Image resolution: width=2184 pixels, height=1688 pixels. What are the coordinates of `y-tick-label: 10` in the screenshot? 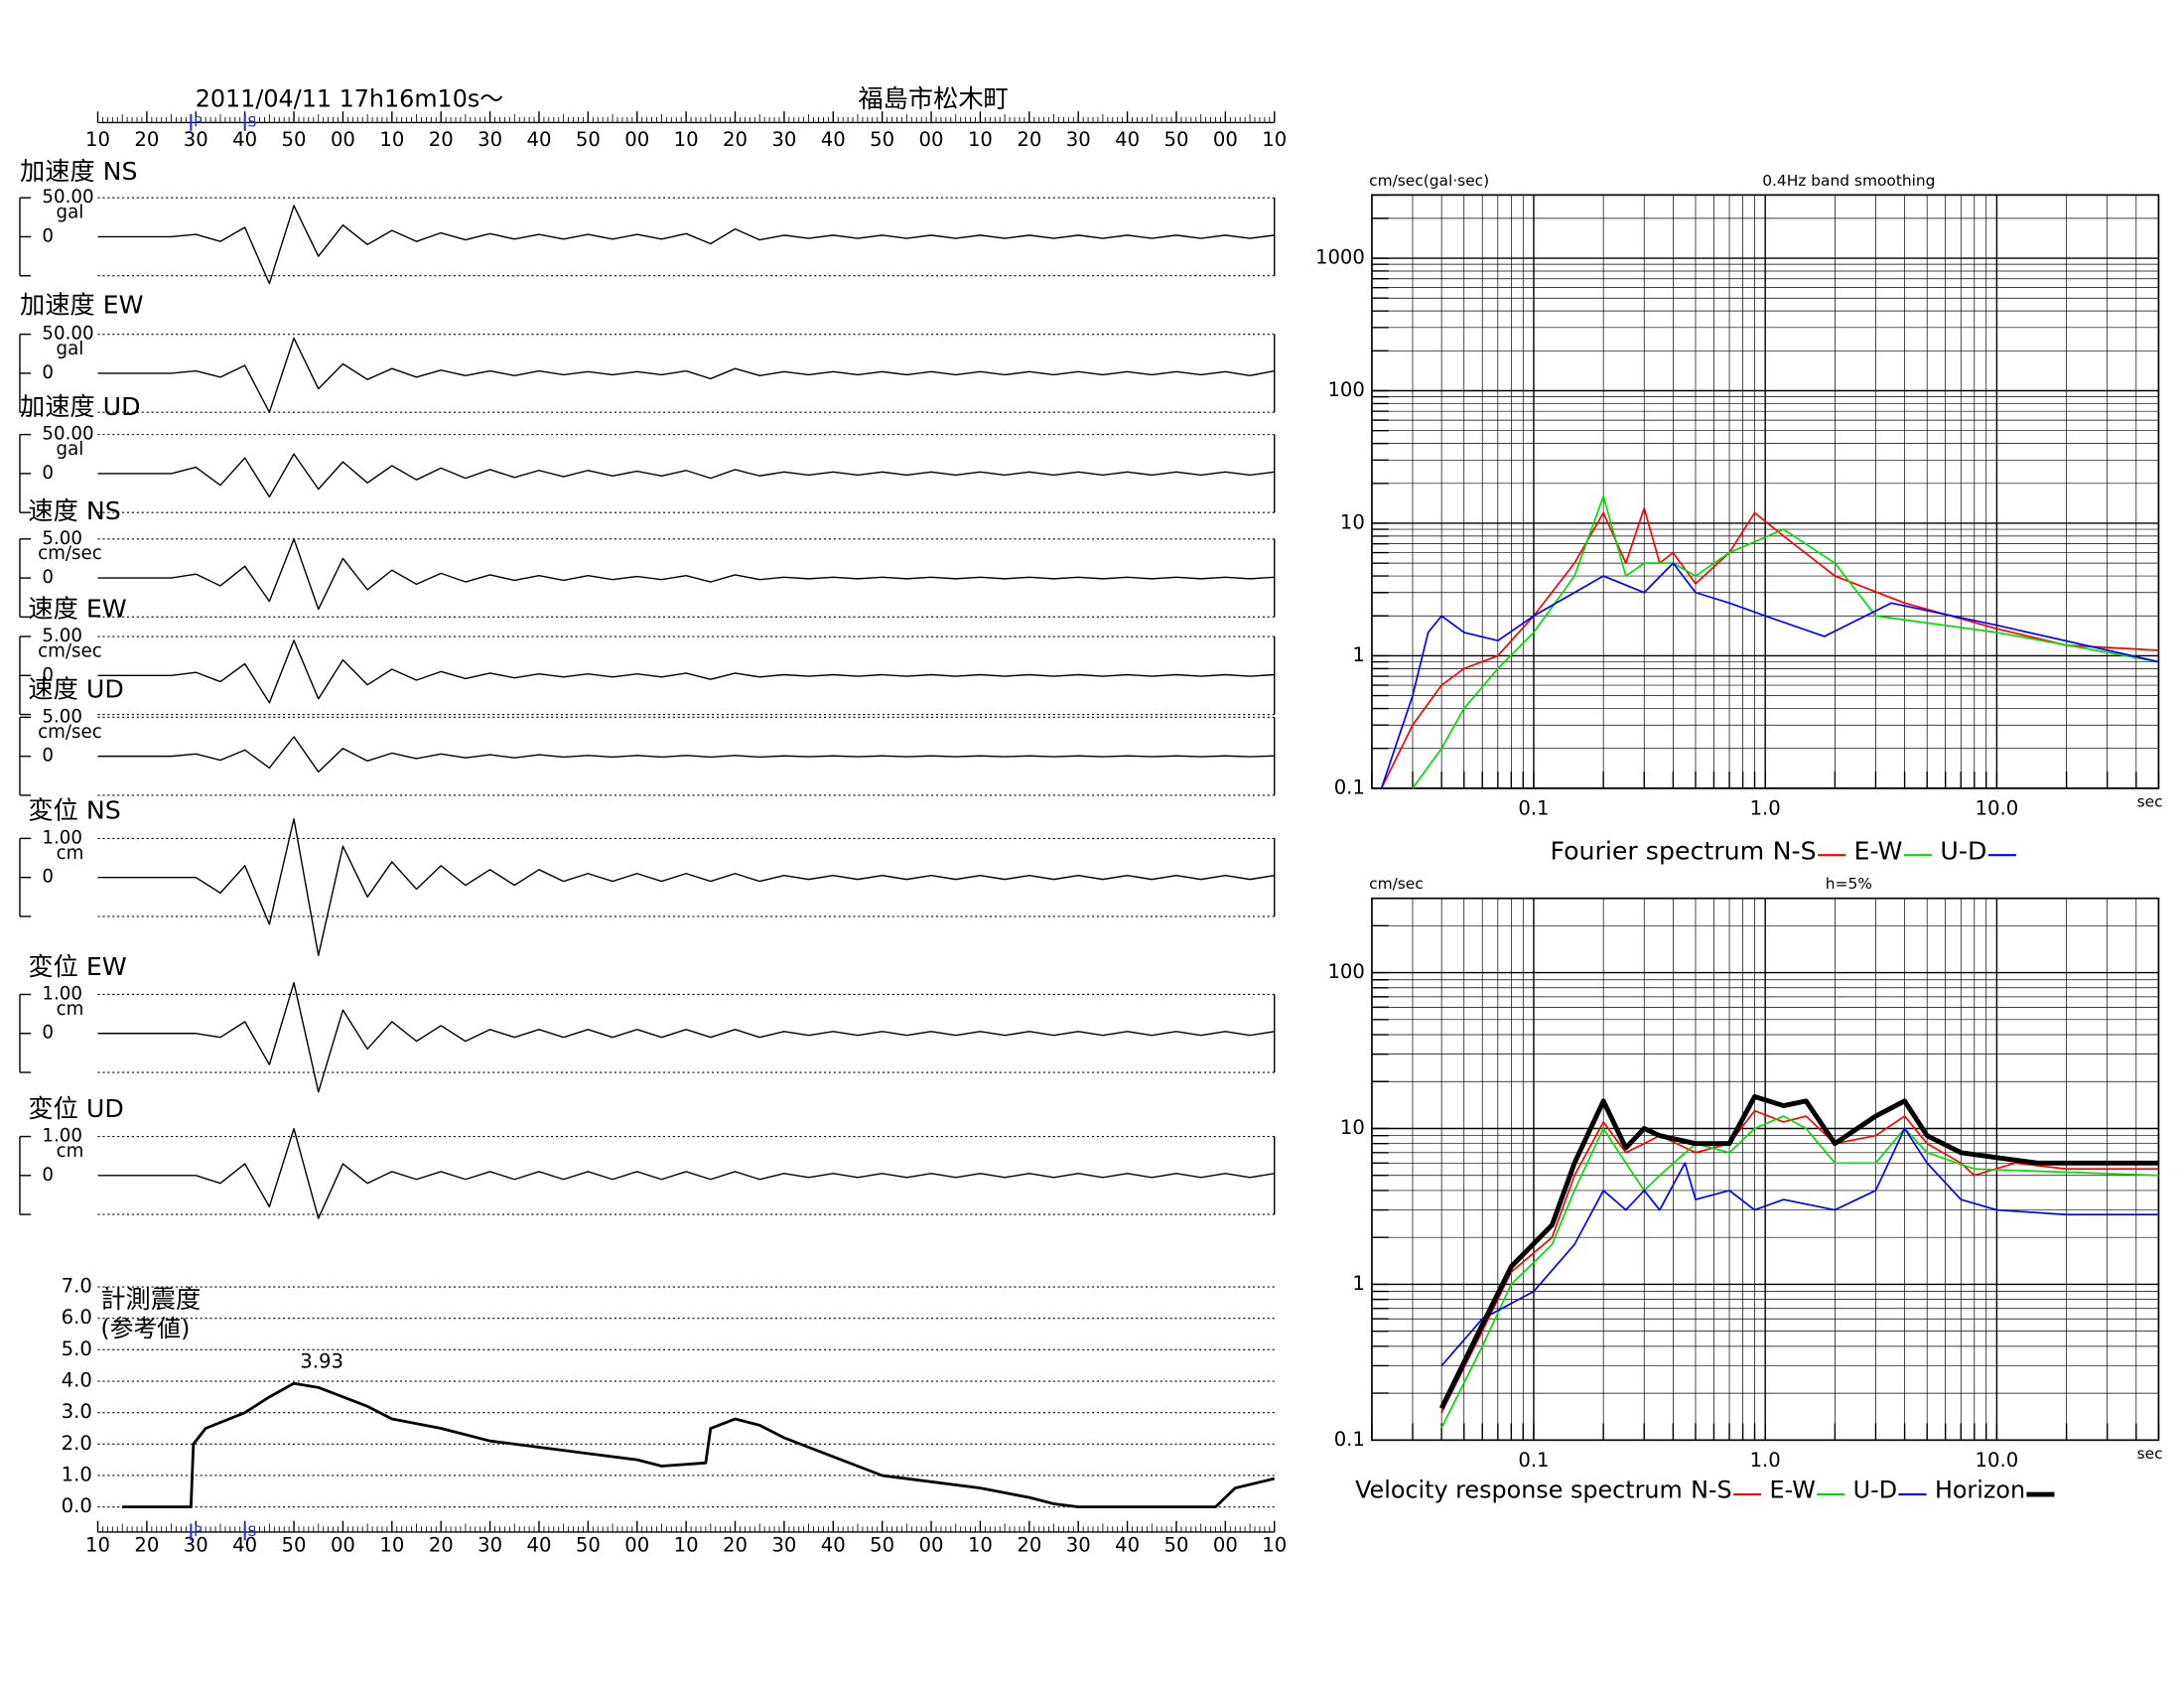 It's located at (1352, 1127).